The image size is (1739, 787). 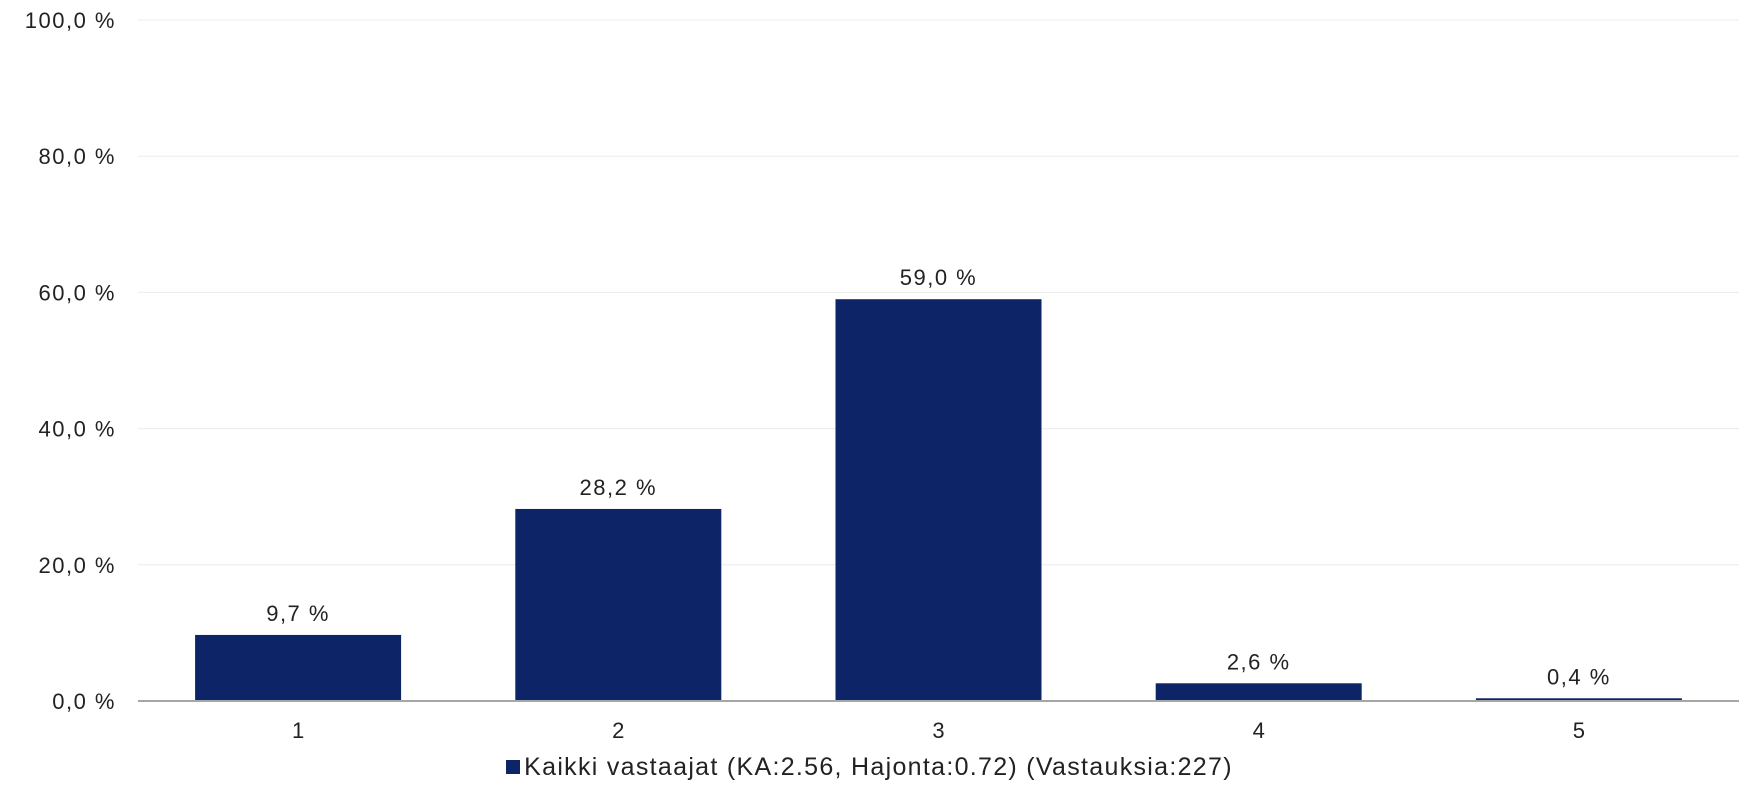 I want to click on legend-swatch, so click(x=513, y=767).